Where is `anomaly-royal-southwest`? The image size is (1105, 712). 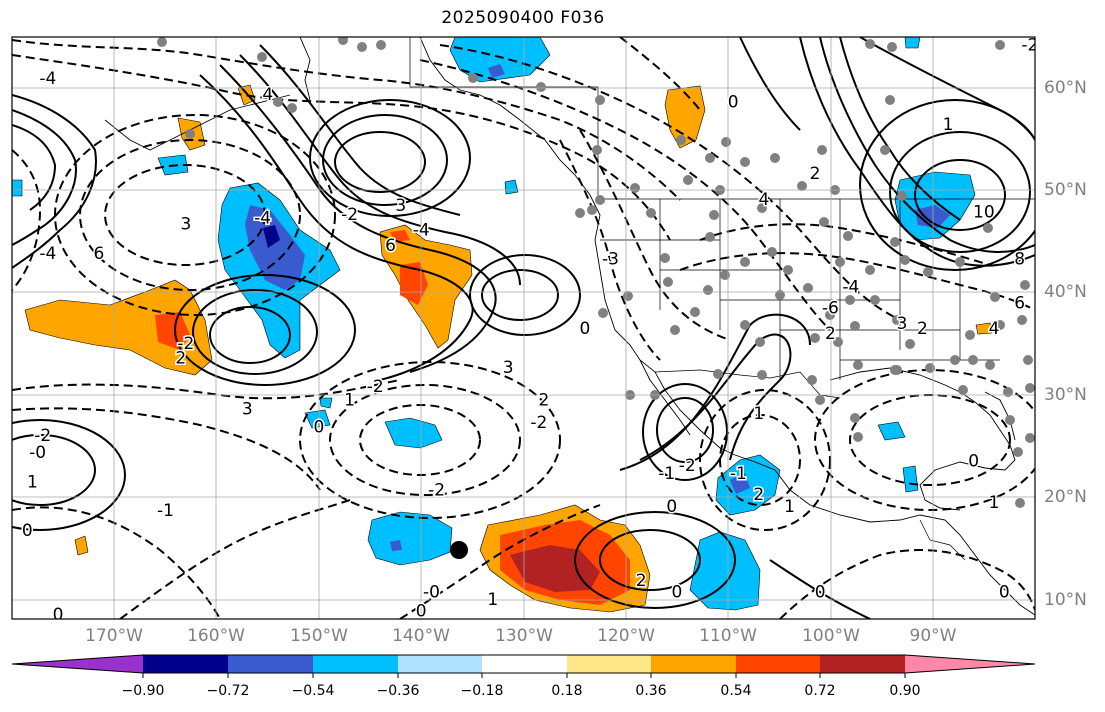
anomaly-royal-southwest is located at coordinates (396, 545).